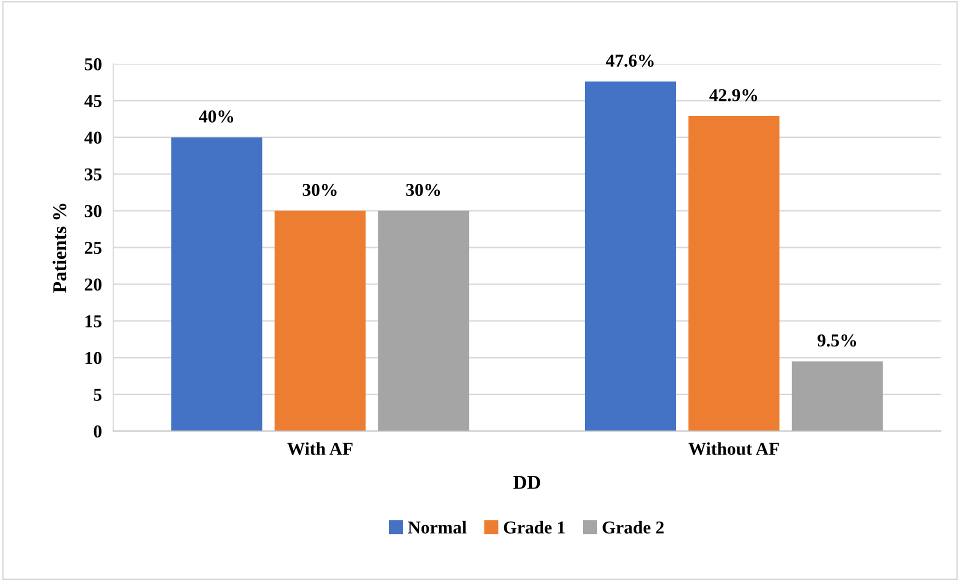 The height and width of the screenshot is (581, 960). What do you see at coordinates (98, 394) in the screenshot?
I see `y-tick-label: 5` at bounding box center [98, 394].